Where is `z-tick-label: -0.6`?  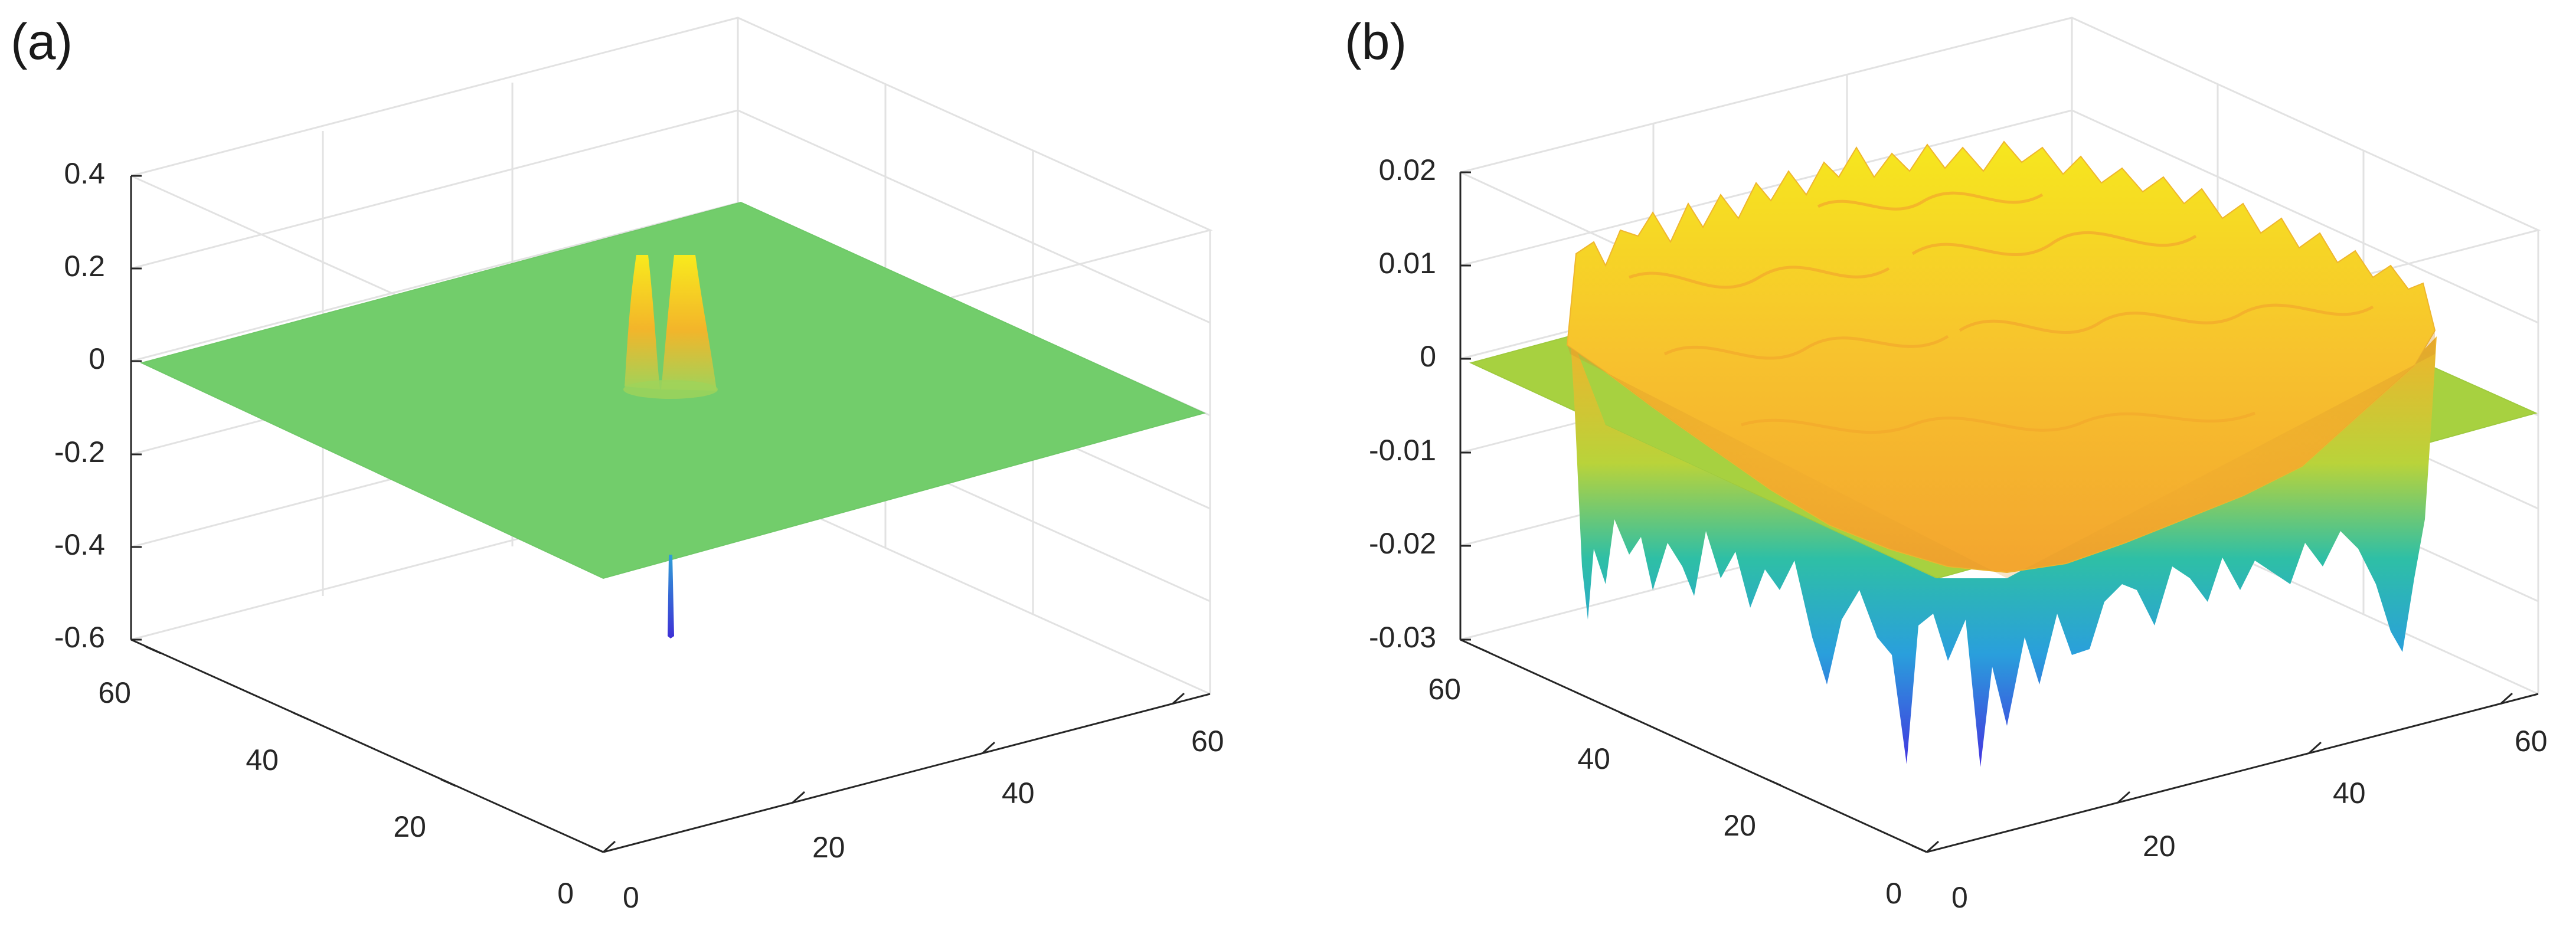
z-tick-label: -0.6 is located at coordinates (79, 637).